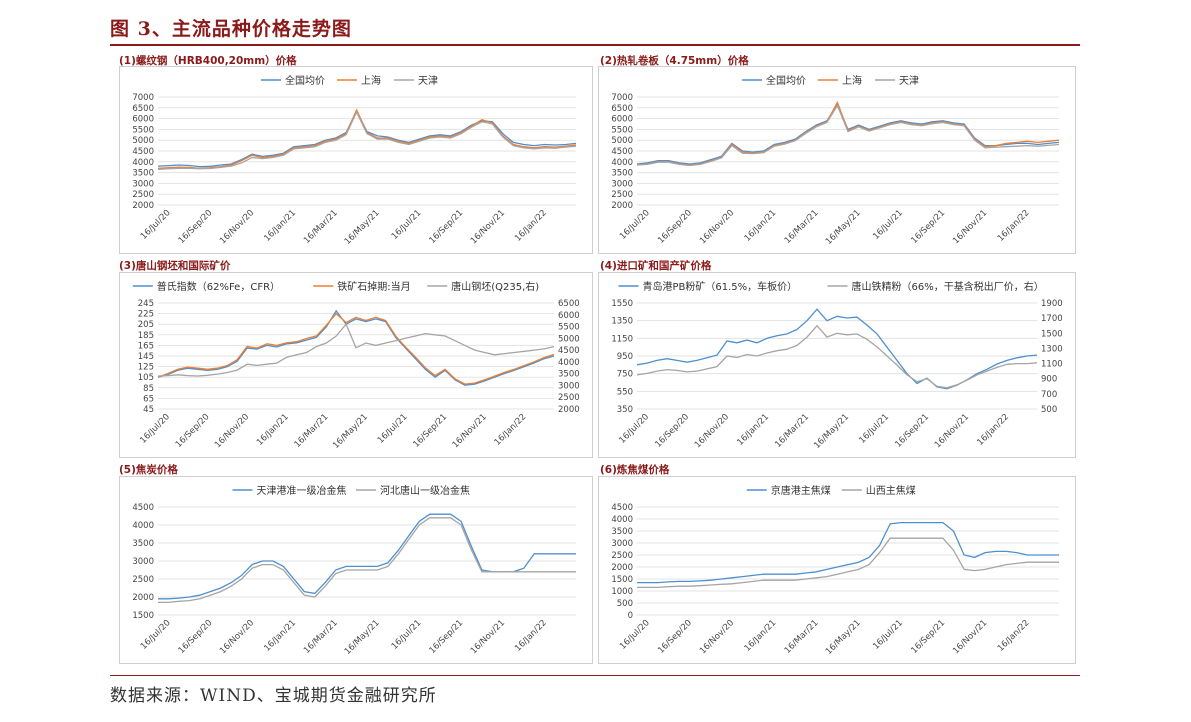 Image resolution: width=1191 pixels, height=722 pixels. Describe the element at coordinates (786, 80) in the screenshot. I see `legend-label: 全国均价` at that location.